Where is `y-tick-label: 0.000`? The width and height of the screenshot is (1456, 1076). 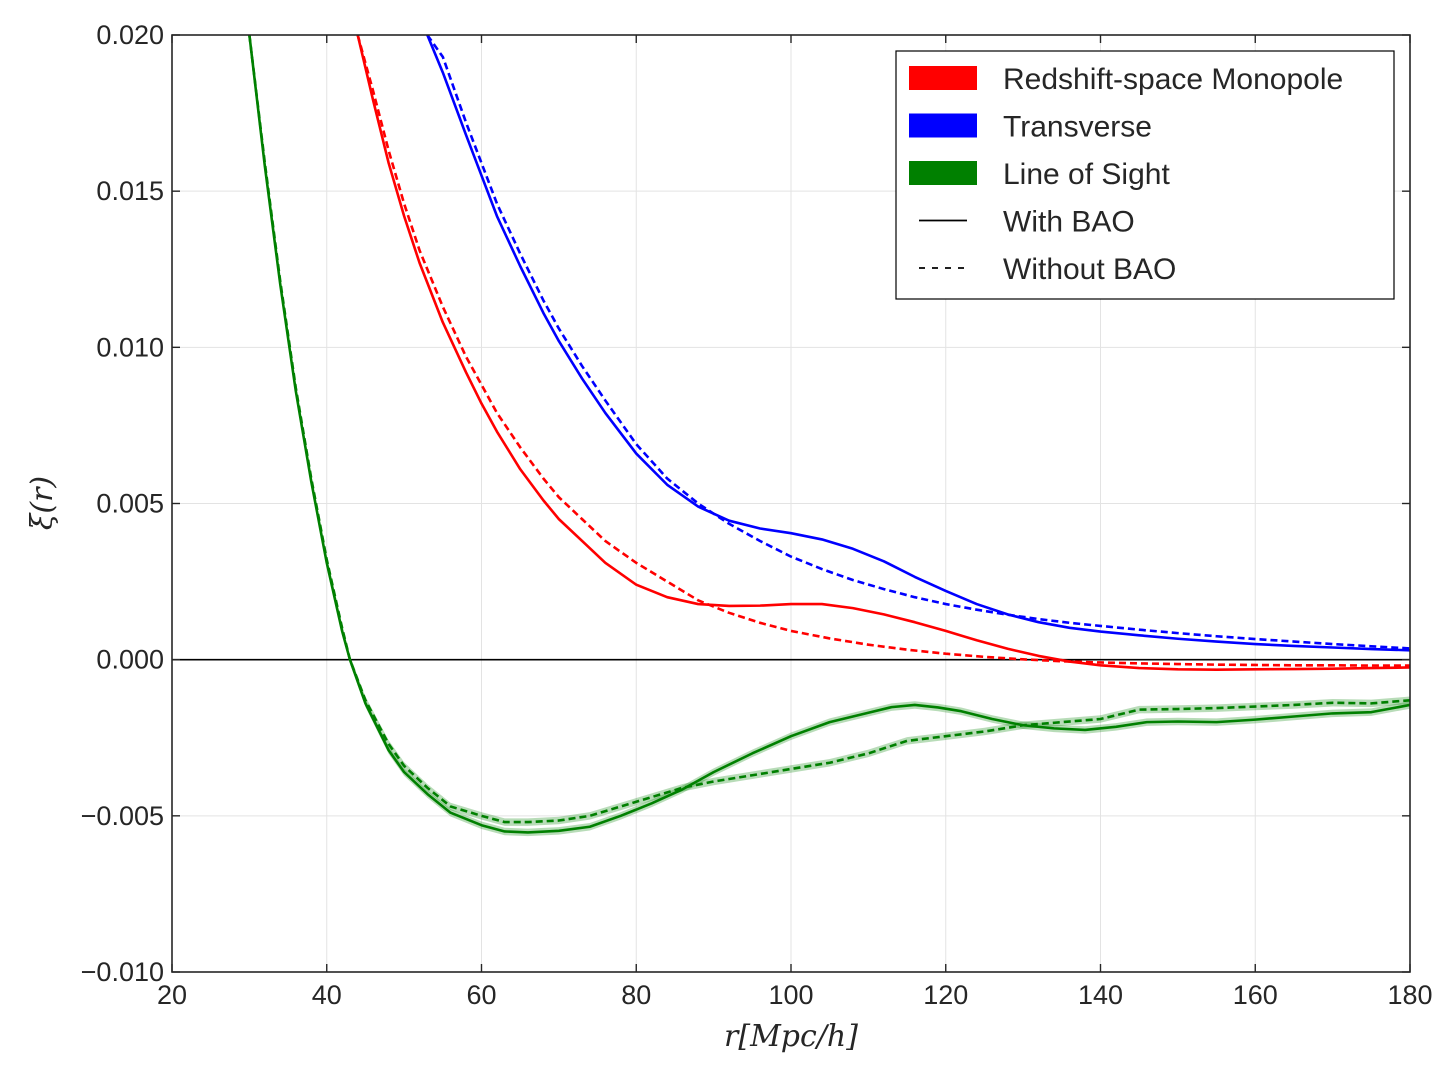
y-tick-label: 0.000 is located at coordinates (130, 660).